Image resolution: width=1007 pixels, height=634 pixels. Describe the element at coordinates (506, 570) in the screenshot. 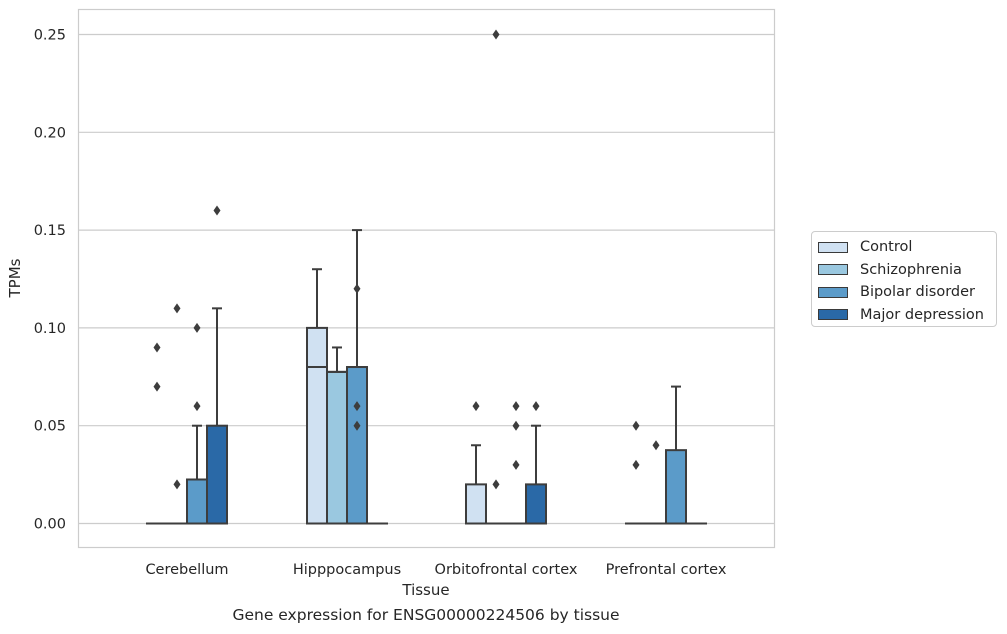

I see `x-tick-label: Orbitofrontal cortex` at that location.